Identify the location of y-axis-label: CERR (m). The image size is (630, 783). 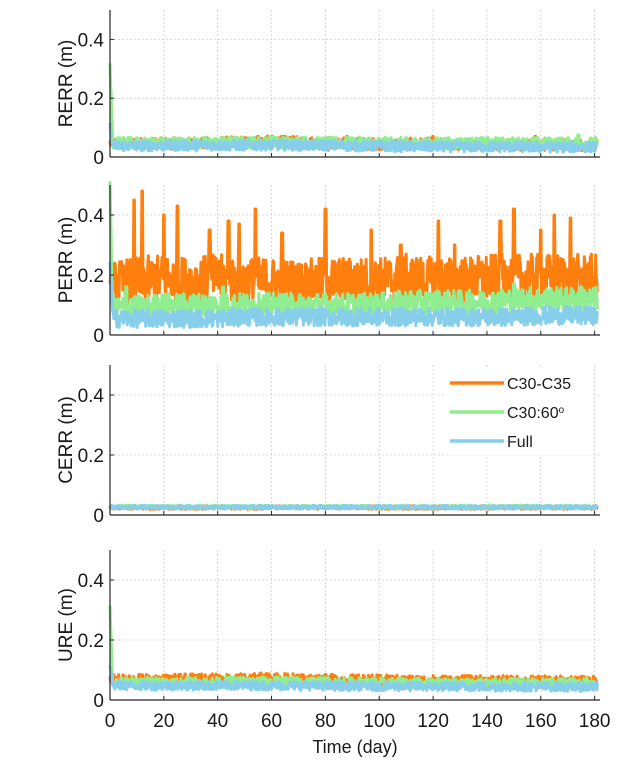
(66, 440).